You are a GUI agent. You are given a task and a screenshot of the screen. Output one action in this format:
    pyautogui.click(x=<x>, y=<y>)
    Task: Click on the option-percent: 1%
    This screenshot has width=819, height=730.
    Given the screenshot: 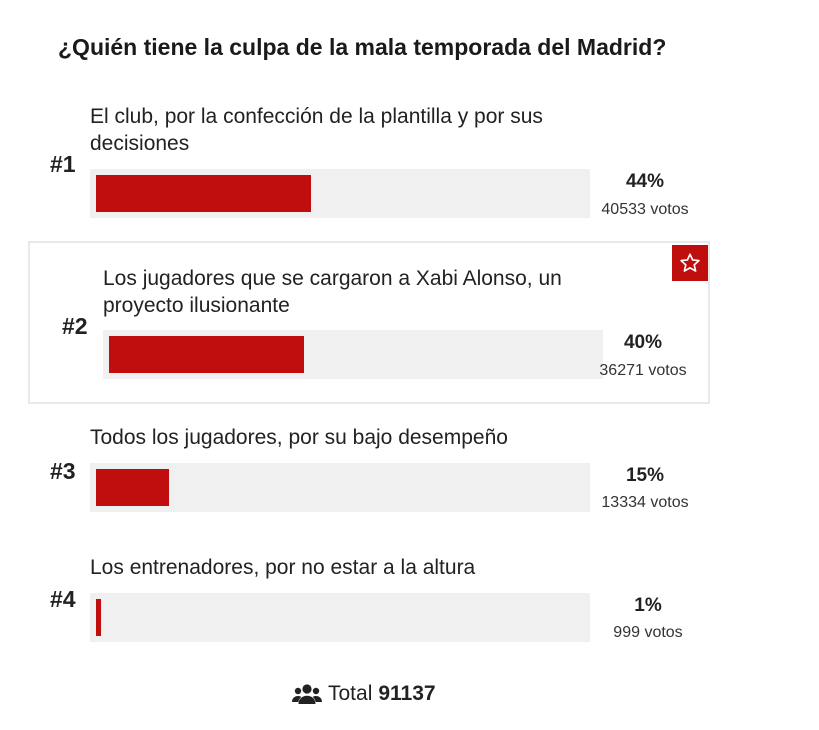 What is the action you would take?
    pyautogui.click(x=648, y=605)
    